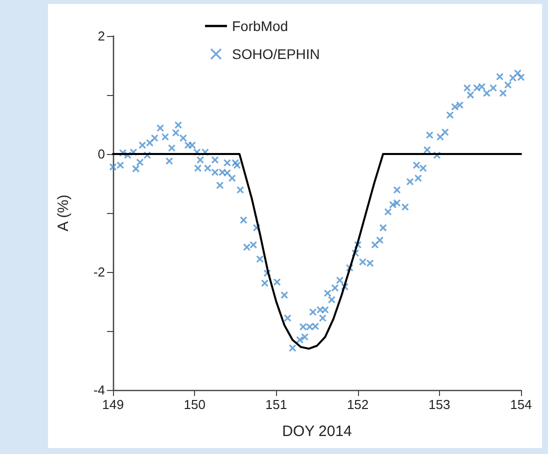  Describe the element at coordinates (317, 431) in the screenshot. I see `x-axis-title: DOY 2014` at that location.